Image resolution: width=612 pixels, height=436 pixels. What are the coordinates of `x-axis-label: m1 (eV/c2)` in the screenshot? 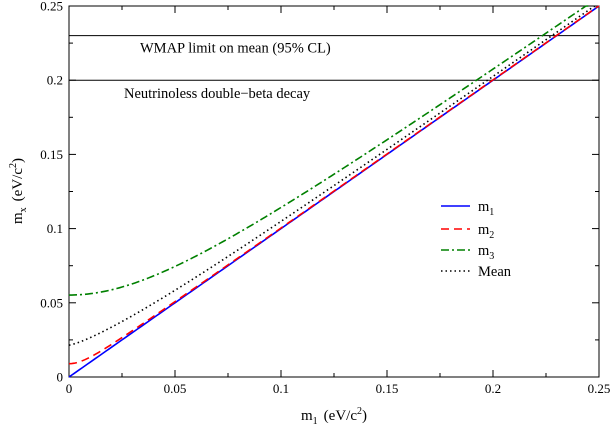 It's located at (334, 416).